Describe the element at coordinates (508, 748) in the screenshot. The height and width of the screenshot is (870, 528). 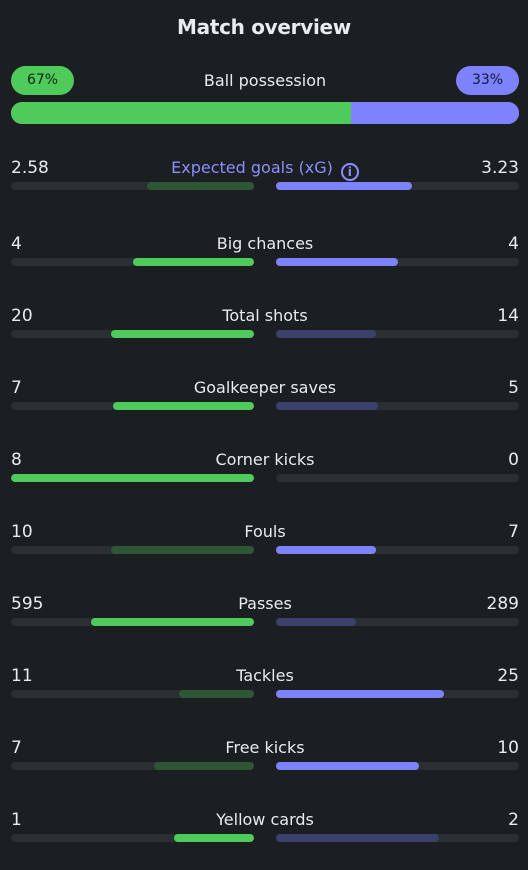
I see `away-stat-value: 10` at that location.